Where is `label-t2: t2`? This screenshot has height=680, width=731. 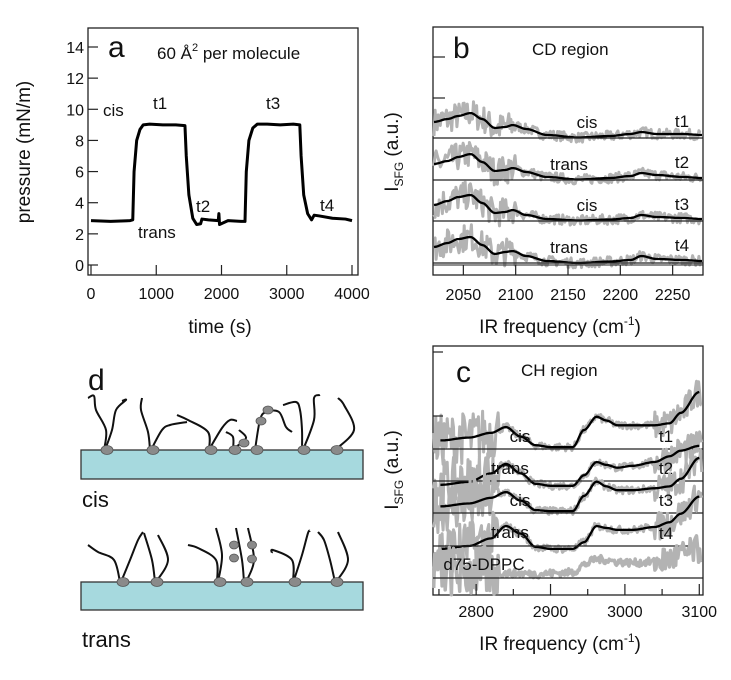 label-t2: t2 is located at coordinates (203, 206).